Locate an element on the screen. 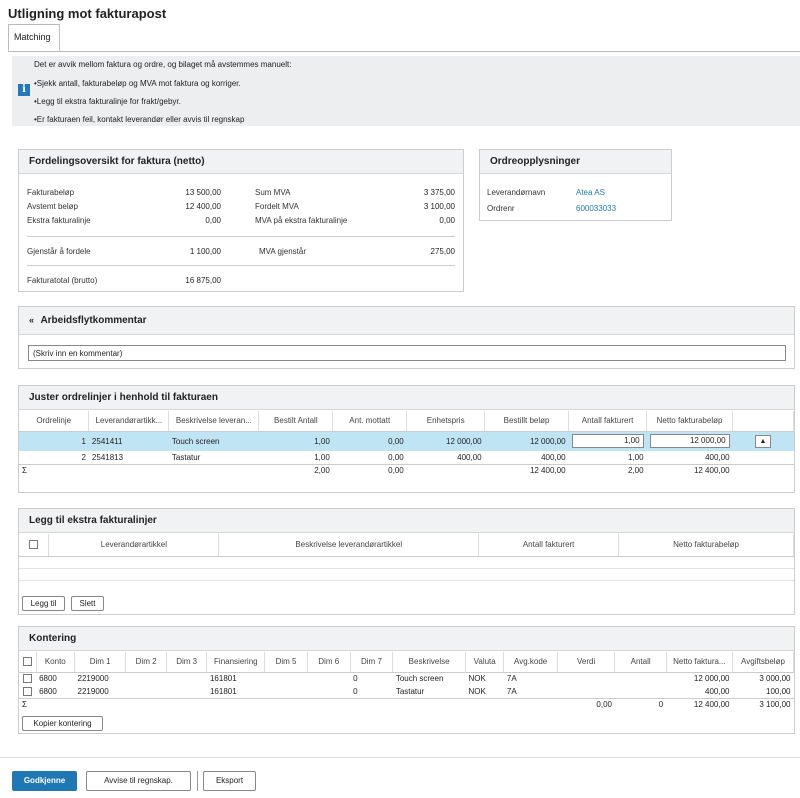 The image size is (800, 798). col-dim6: Dim 6 is located at coordinates (329, 662).